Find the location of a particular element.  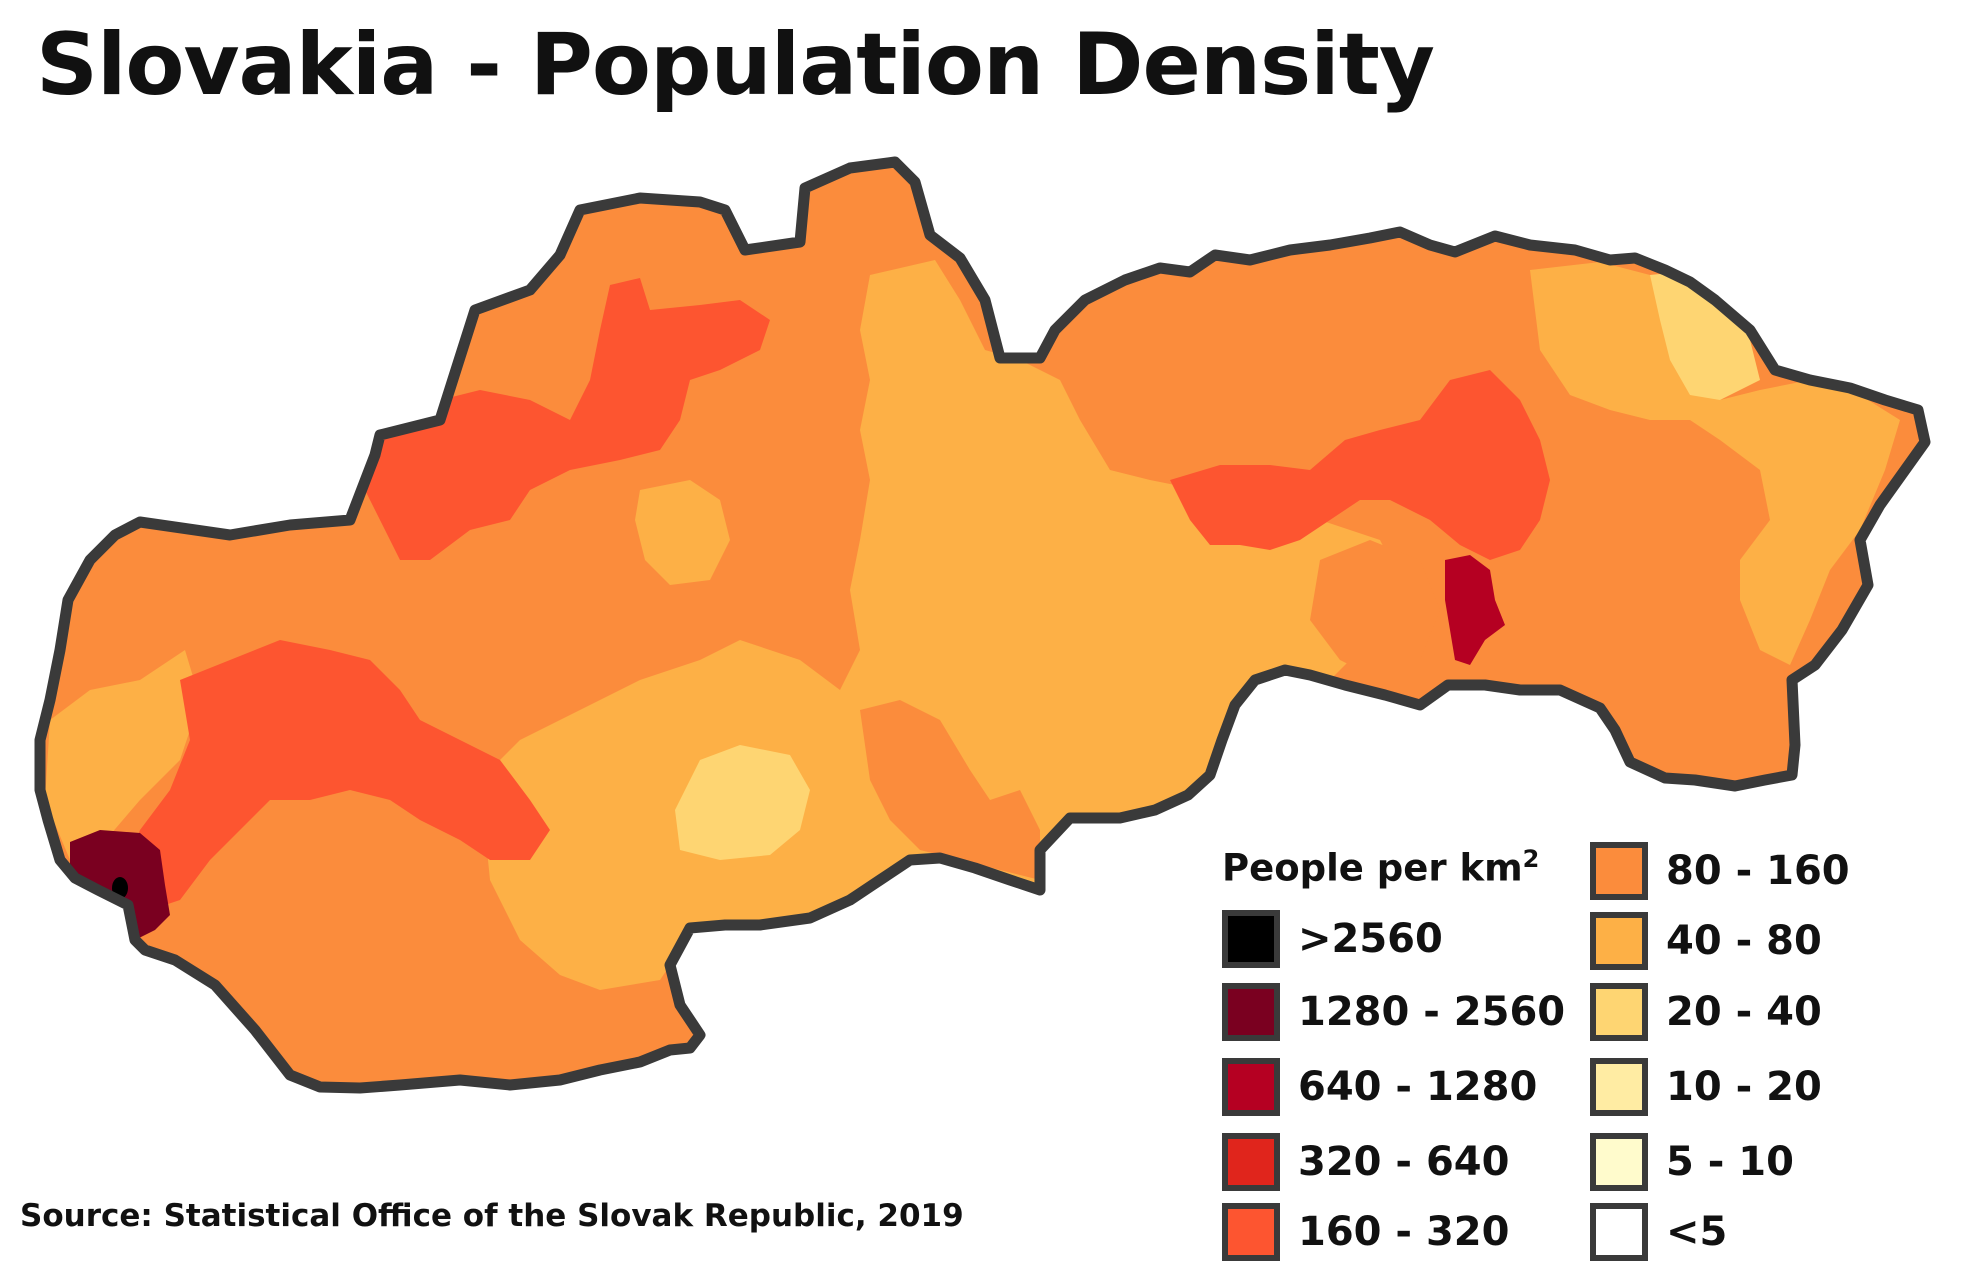

map-title: Slovakia - Population Density is located at coordinates (735, 65).